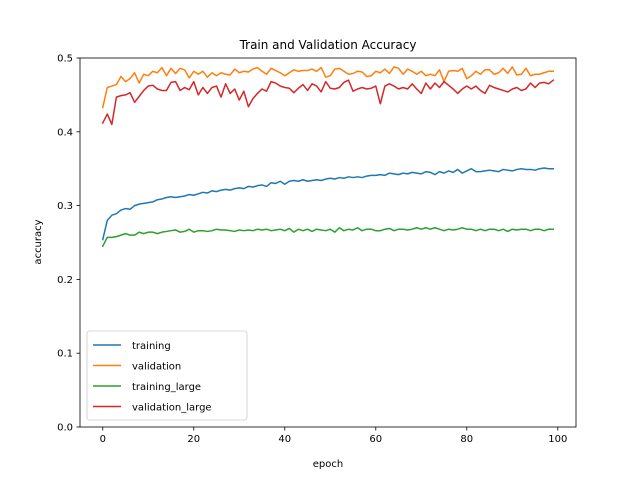 This screenshot has width=640, height=480. Describe the element at coordinates (65, 428) in the screenshot. I see `y-tick-label: 0.0` at that location.